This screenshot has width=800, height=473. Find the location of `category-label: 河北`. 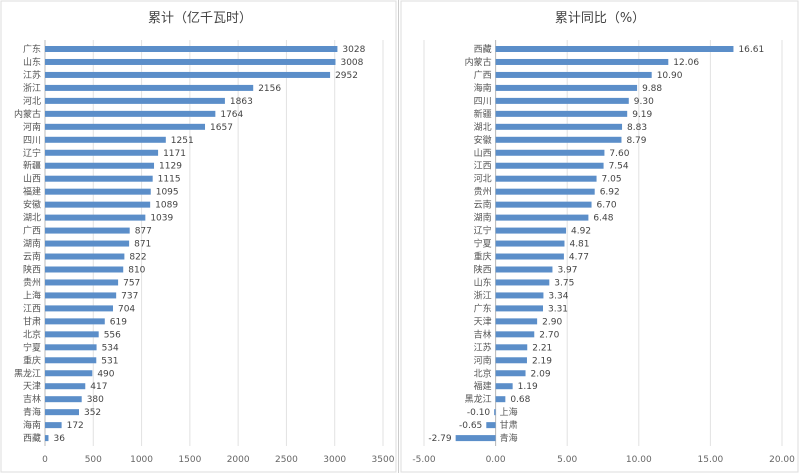

category-label: 河北 is located at coordinates (483, 179).